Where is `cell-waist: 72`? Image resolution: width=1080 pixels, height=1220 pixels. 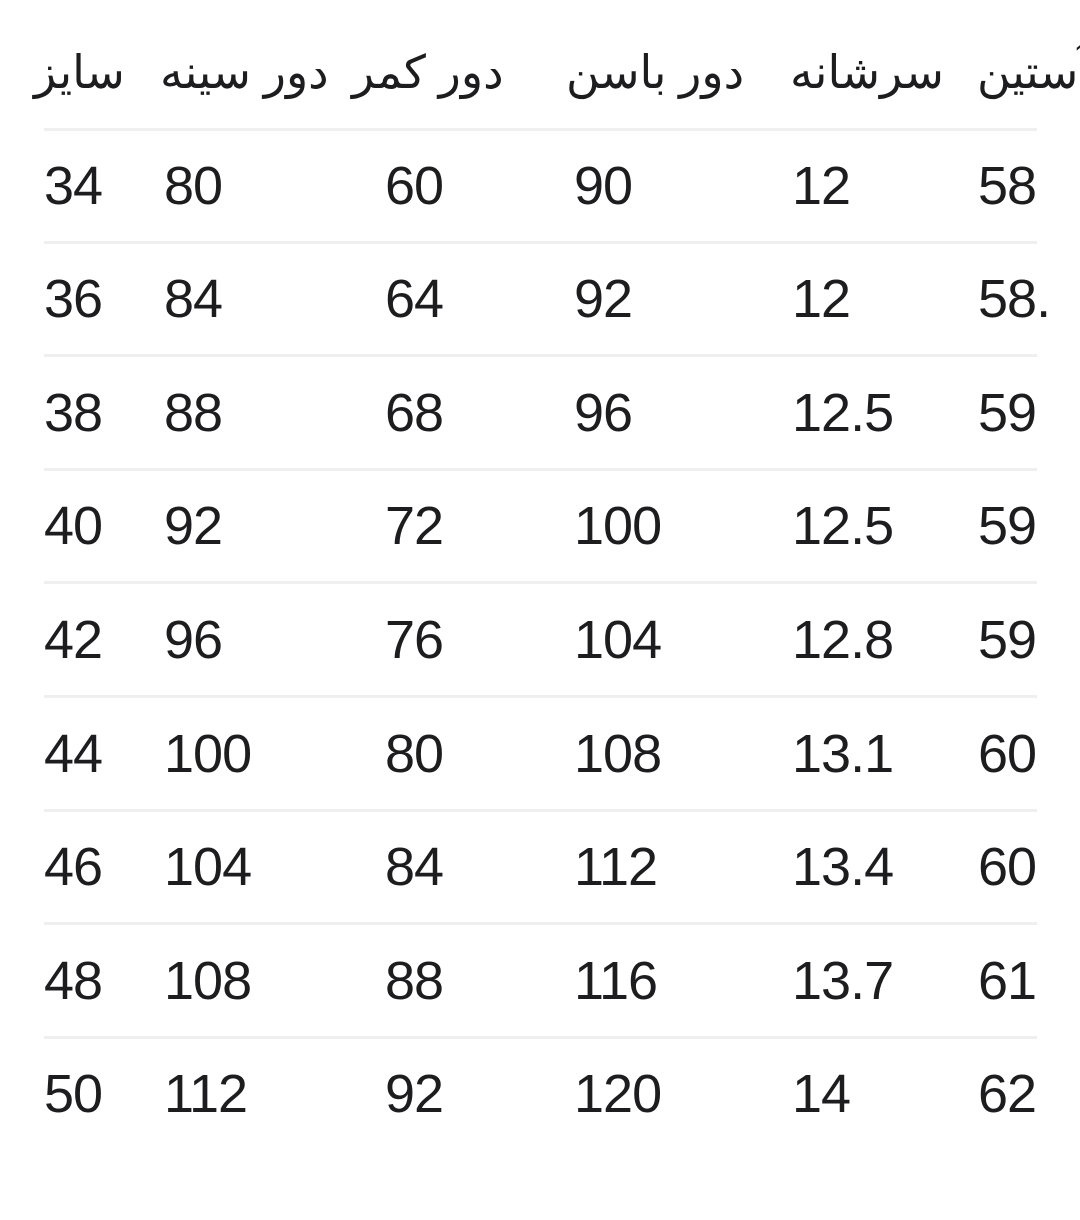 cell-waist: 72 is located at coordinates (414, 526).